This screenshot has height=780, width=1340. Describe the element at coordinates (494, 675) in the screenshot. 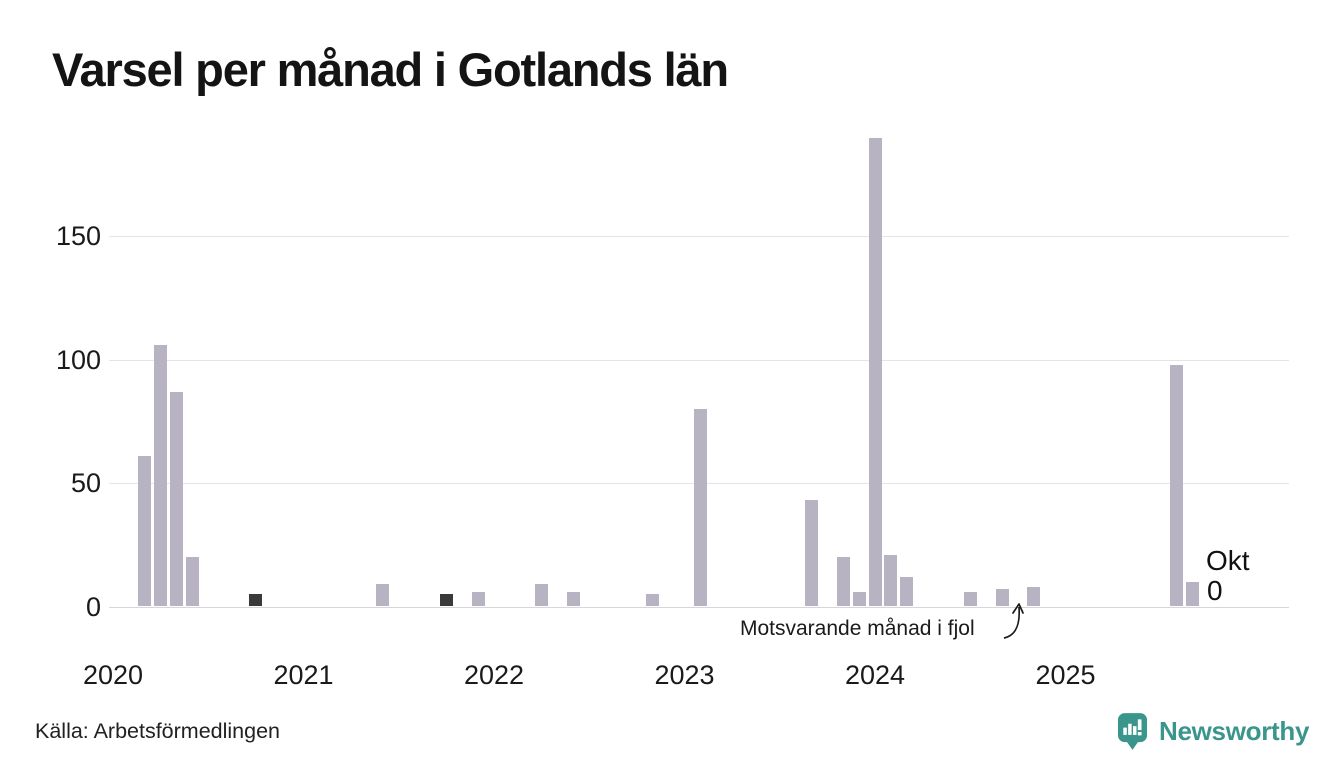

I see `x-tick-label-2022: 2022` at that location.